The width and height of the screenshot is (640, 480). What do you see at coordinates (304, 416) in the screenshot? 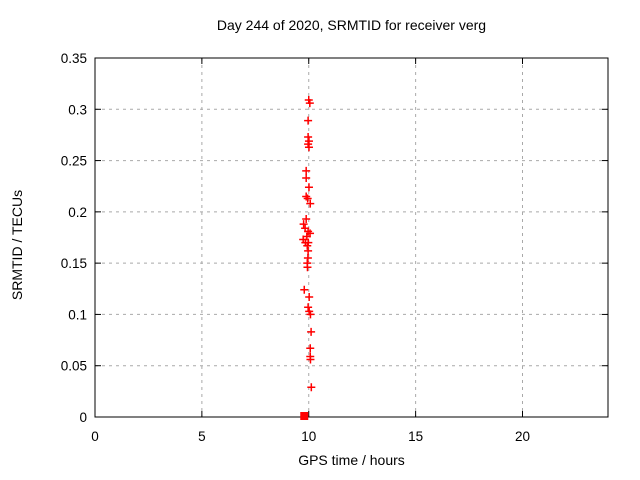
I see `data-point-square` at bounding box center [304, 416].